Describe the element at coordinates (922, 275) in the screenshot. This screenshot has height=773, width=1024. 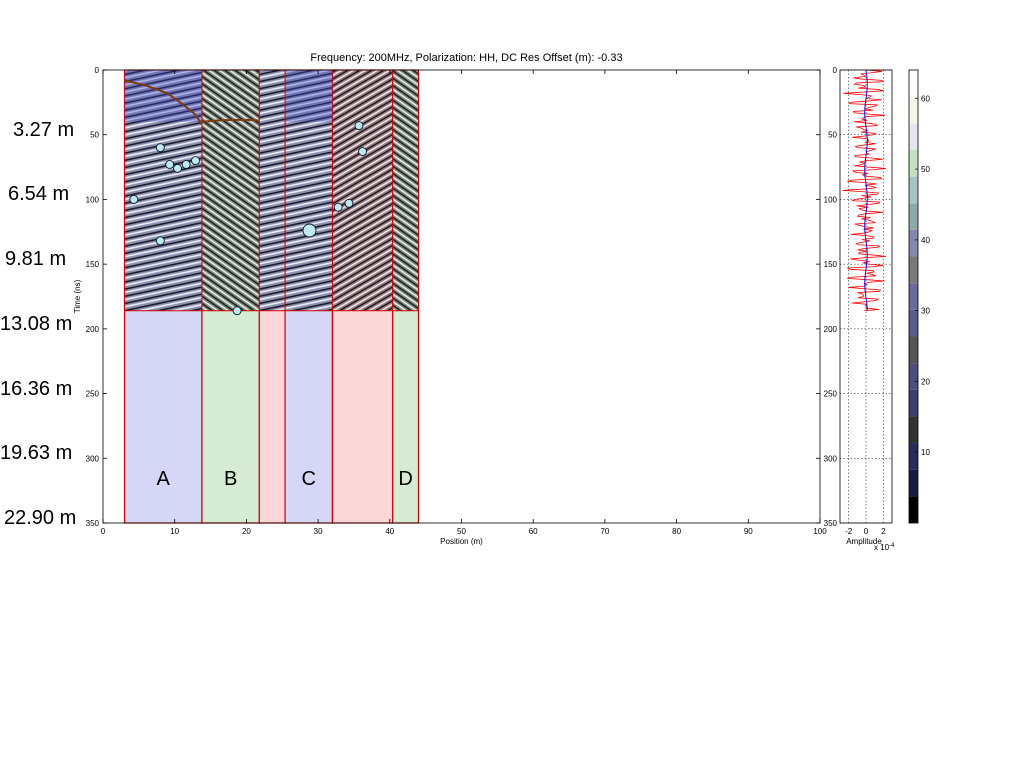
I see `colorbar-ticks: 60 50 40 30 20 10` at that location.